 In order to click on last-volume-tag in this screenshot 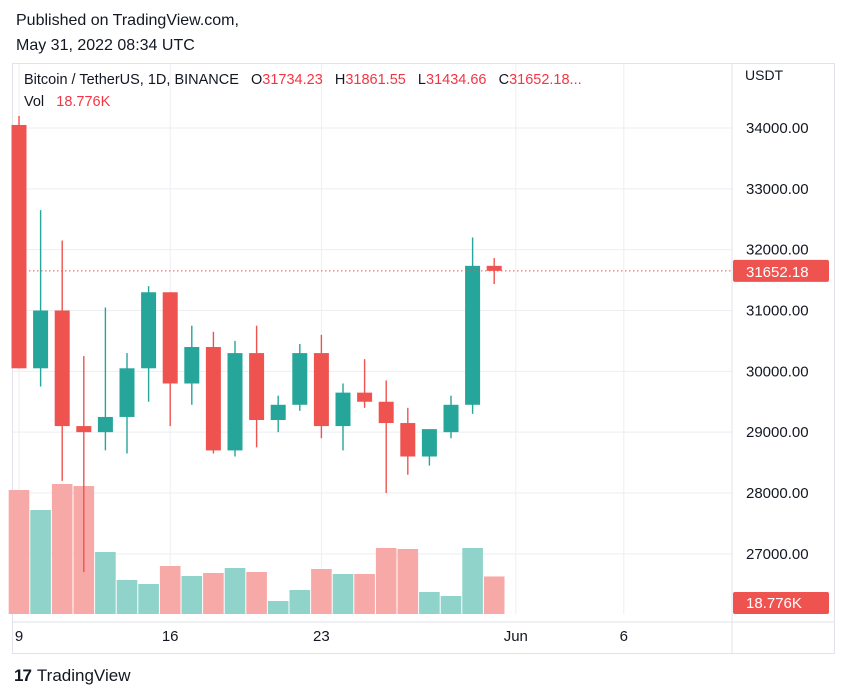, I will do `click(781, 603)`.